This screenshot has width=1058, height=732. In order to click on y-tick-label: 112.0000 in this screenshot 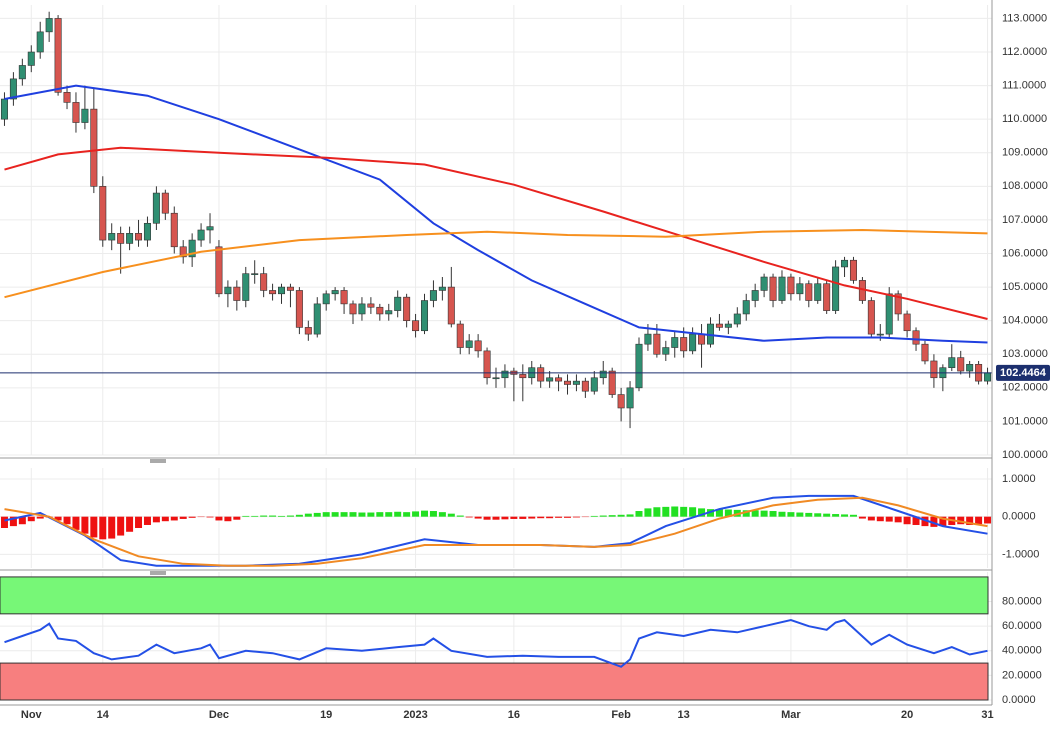, I will do `click(1024, 52)`.